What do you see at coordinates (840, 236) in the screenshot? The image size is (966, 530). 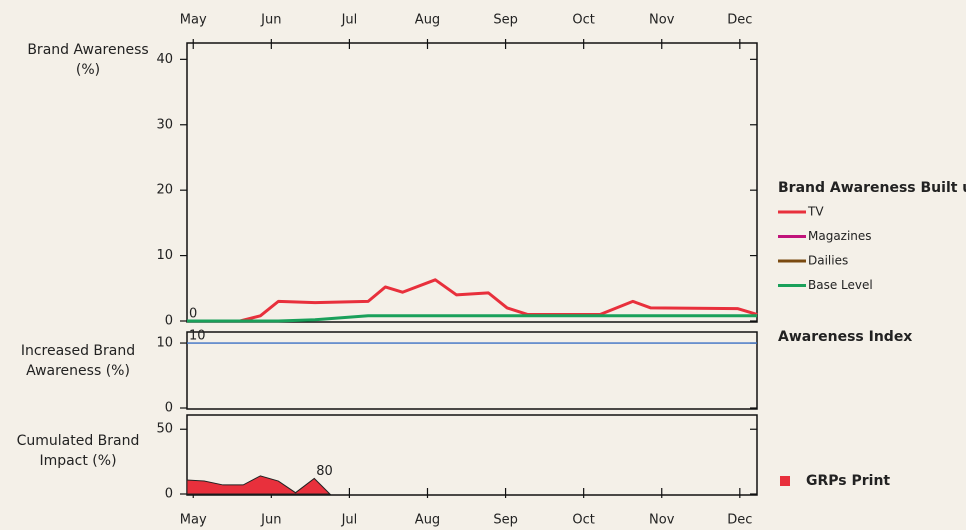 I see `legend-label: Magazines` at bounding box center [840, 236].